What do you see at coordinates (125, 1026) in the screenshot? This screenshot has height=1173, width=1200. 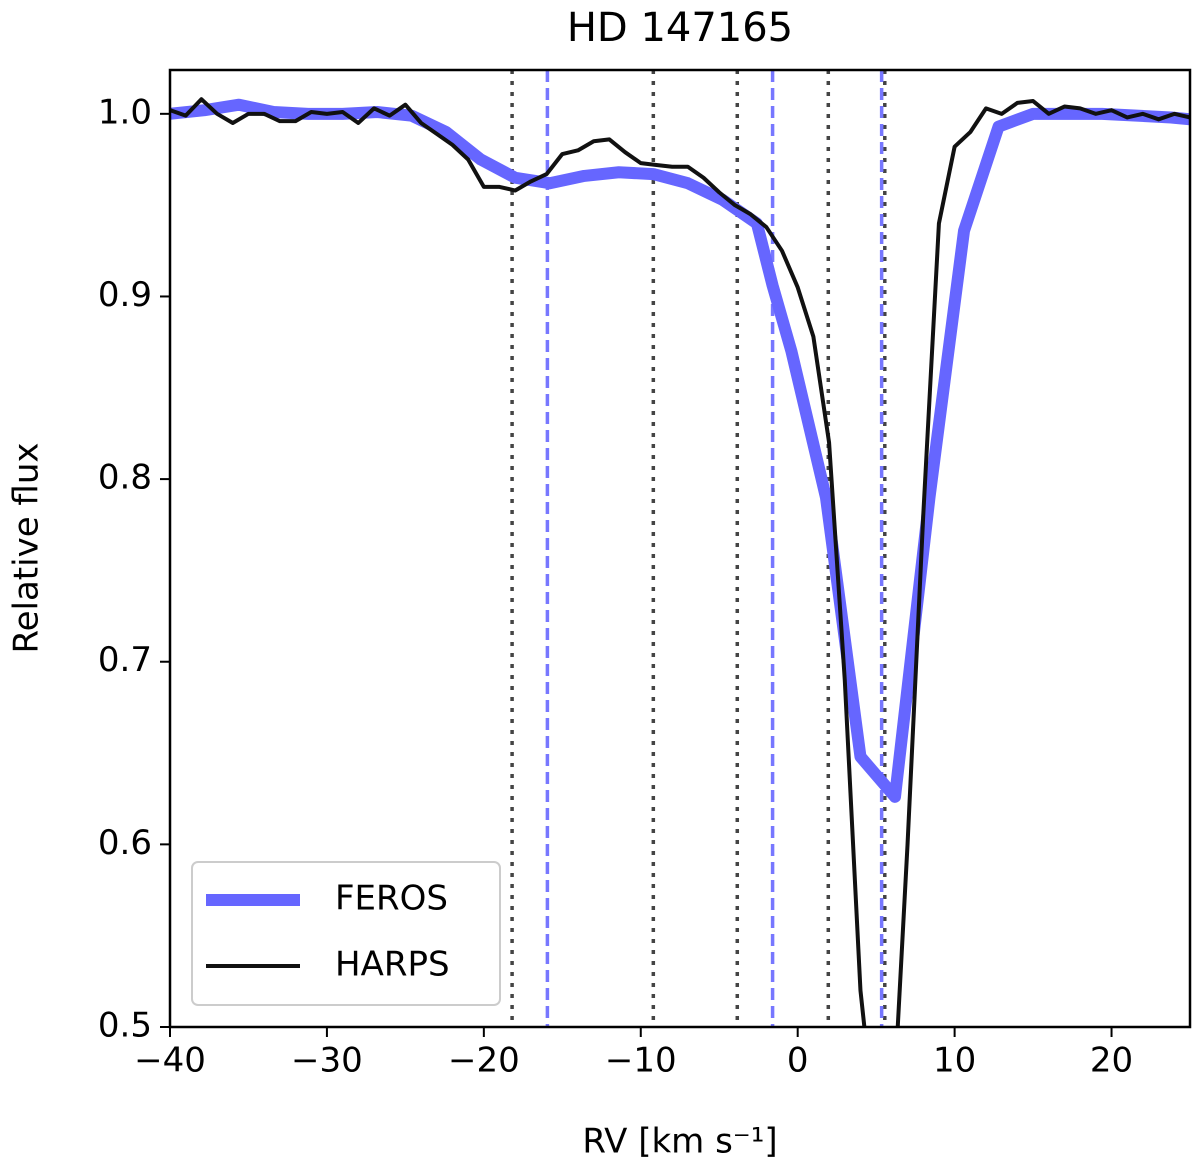 I see `y-tick-label: 0.5` at bounding box center [125, 1026].